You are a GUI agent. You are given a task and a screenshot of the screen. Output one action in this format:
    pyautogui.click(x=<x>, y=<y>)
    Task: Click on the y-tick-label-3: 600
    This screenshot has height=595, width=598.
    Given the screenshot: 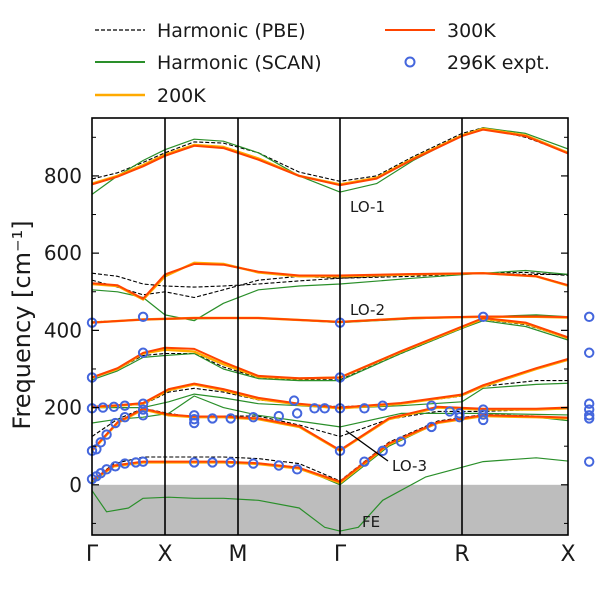 What is the action you would take?
    pyautogui.click(x=63, y=253)
    